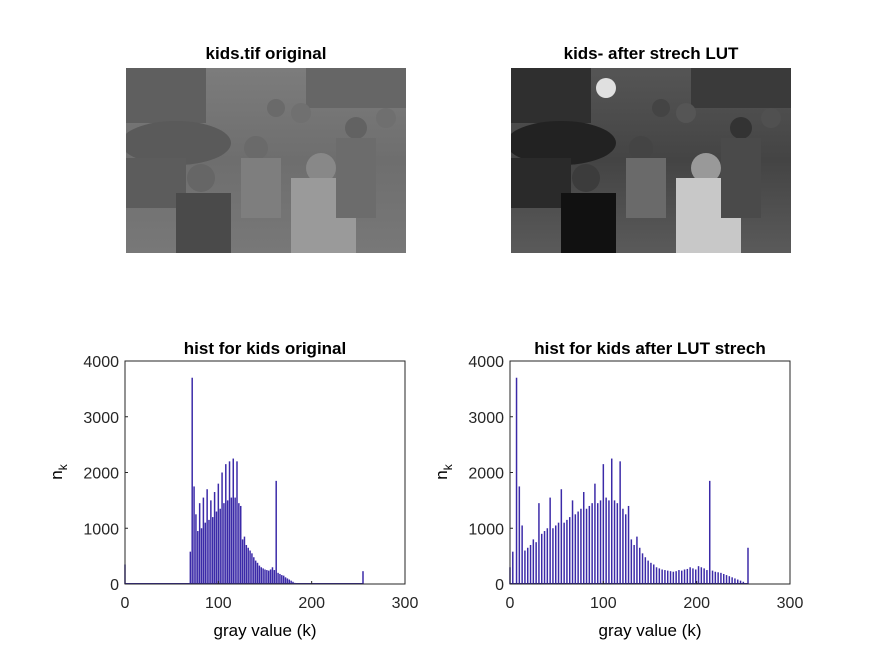 This screenshot has width=875, height=656. Describe the element at coordinates (101, 418) in the screenshot. I see `y-tick-label: 3000` at that location.